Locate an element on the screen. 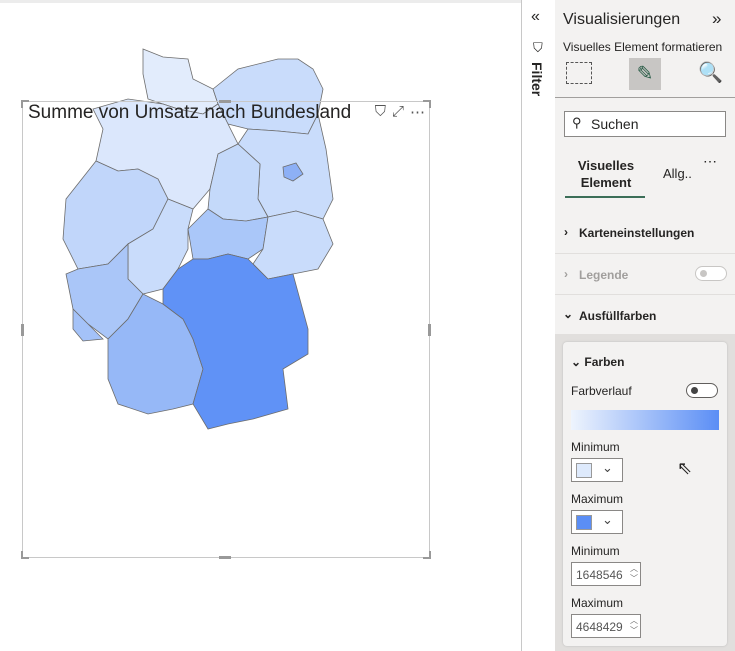  search-input: ⚲ Suchen is located at coordinates (645, 124).